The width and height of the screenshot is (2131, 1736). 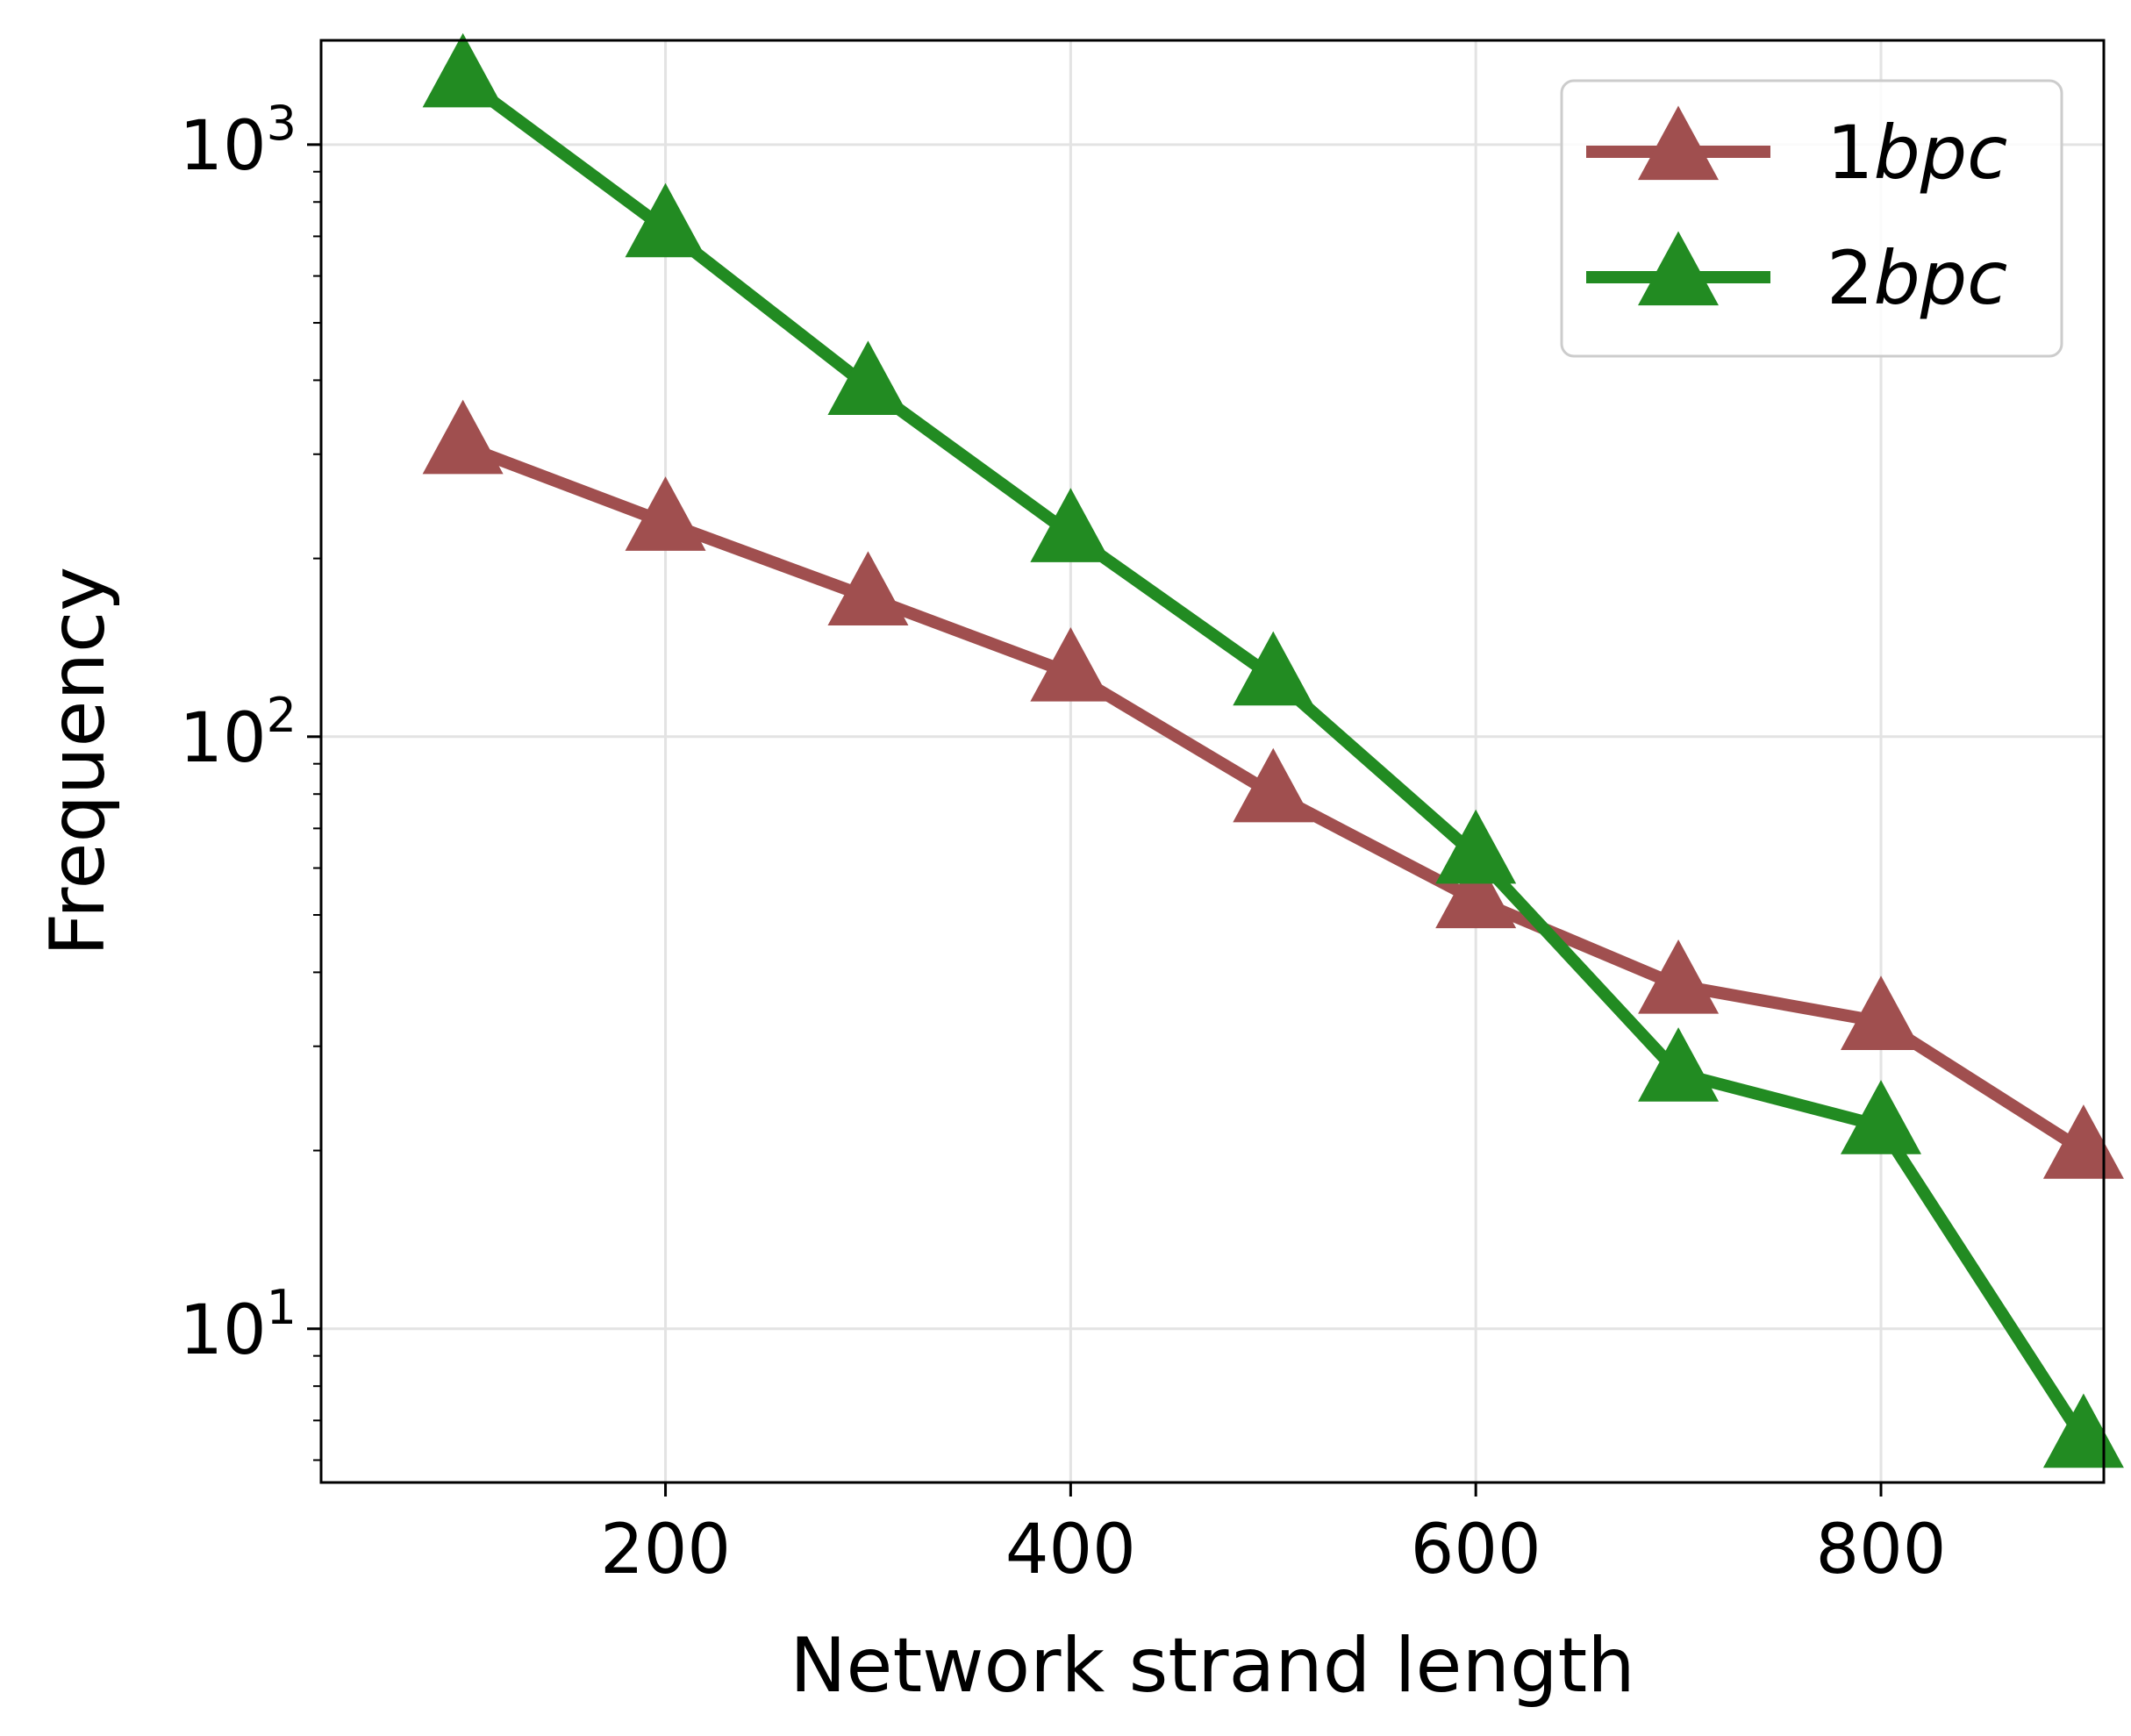 What do you see at coordinates (238, 733) in the screenshot?
I see `y-tick-label: 10²` at bounding box center [238, 733].